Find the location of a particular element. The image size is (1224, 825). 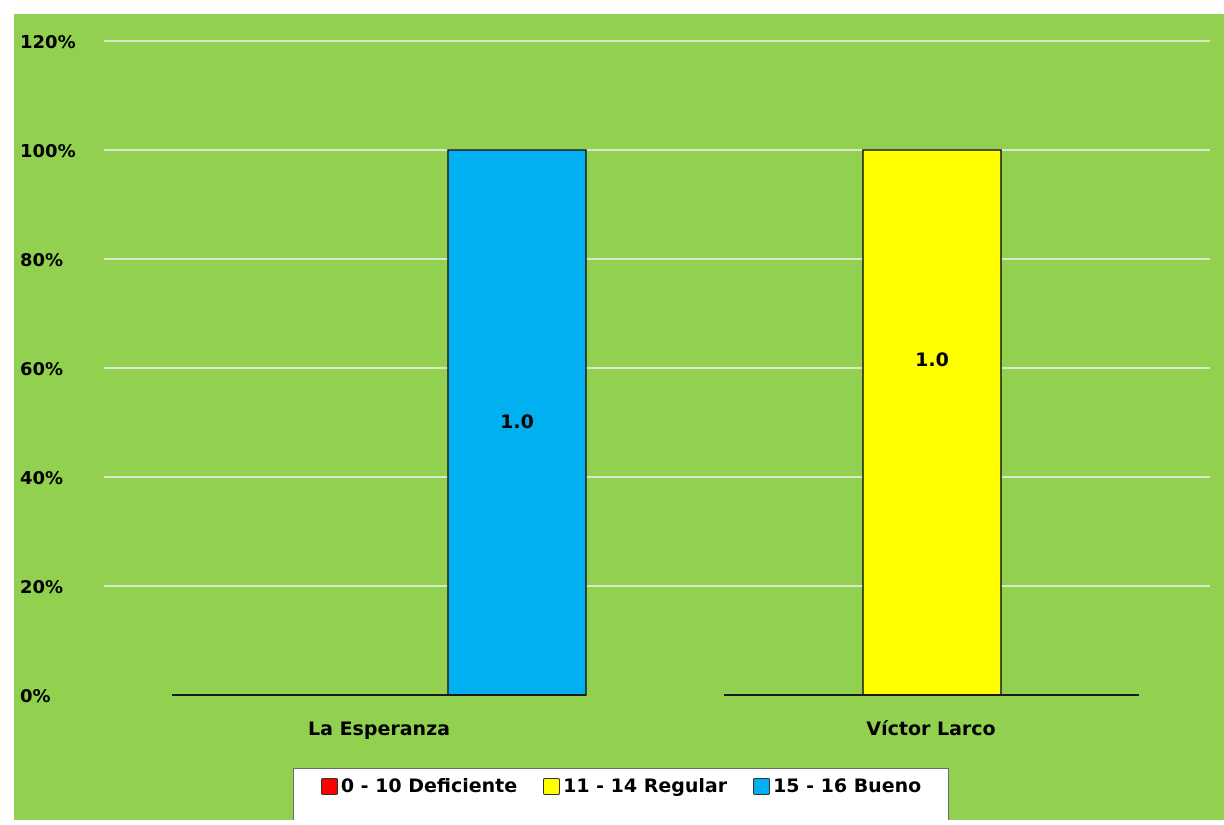

legend-swatch-bueno is located at coordinates (762, 786).